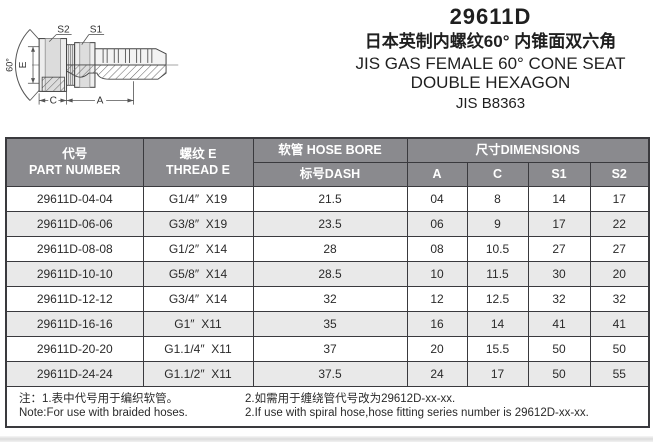  What do you see at coordinates (330, 150) in the screenshot?
I see `col-header-hose-bore: 软管 HOSE BORE` at bounding box center [330, 150].